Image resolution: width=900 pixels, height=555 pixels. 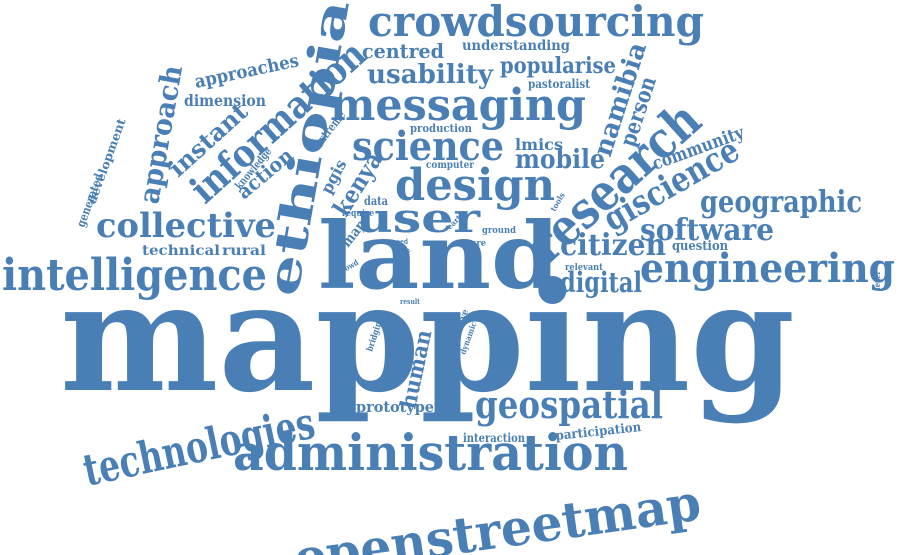 What do you see at coordinates (584, 268) in the screenshot?
I see `word-relevant: relevant` at bounding box center [584, 268].